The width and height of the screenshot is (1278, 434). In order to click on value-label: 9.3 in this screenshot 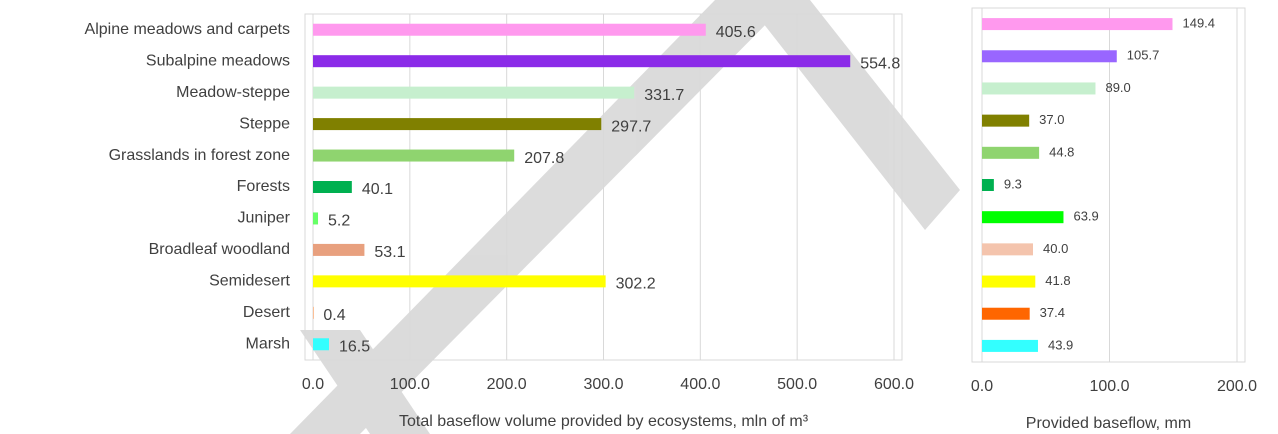, I will do `click(1013, 183)`.